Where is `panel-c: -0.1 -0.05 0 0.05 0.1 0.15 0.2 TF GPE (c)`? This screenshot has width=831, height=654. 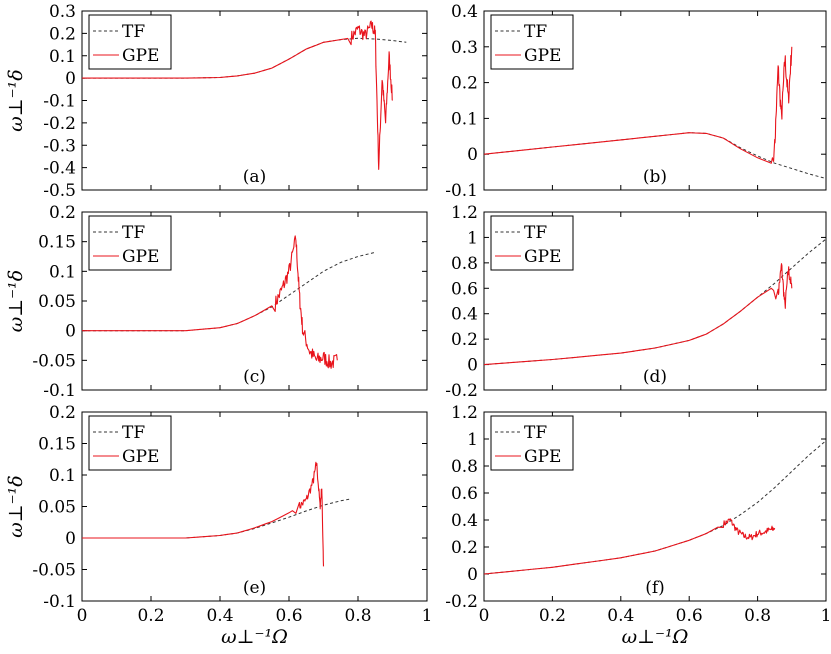
panel-c: -0.1 -0.05 0 0.05 0.1 0.15 0.2 TF GPE (c) is located at coordinates (230, 302).